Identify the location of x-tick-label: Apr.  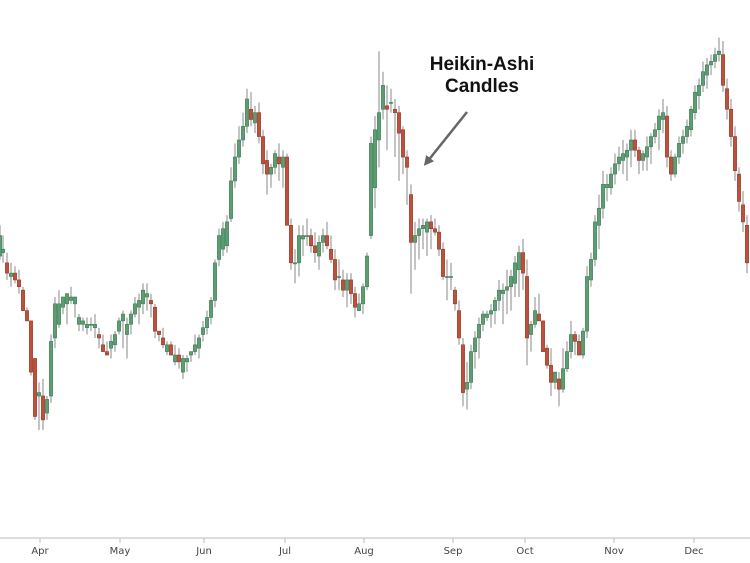
(40, 551).